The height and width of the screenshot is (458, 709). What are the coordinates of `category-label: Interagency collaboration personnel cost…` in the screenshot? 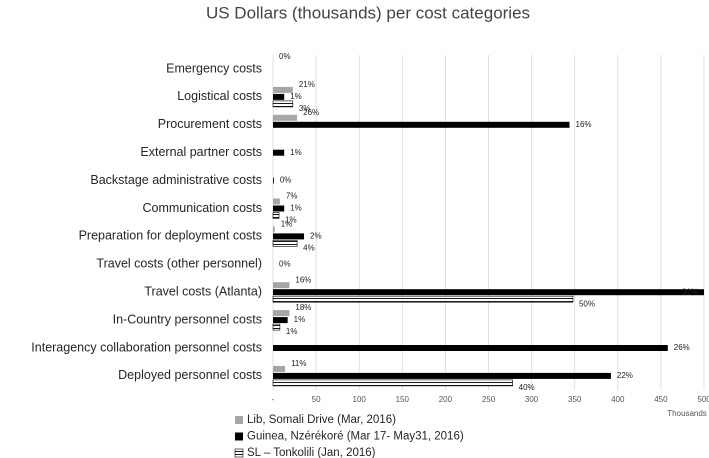 It's located at (146, 347).